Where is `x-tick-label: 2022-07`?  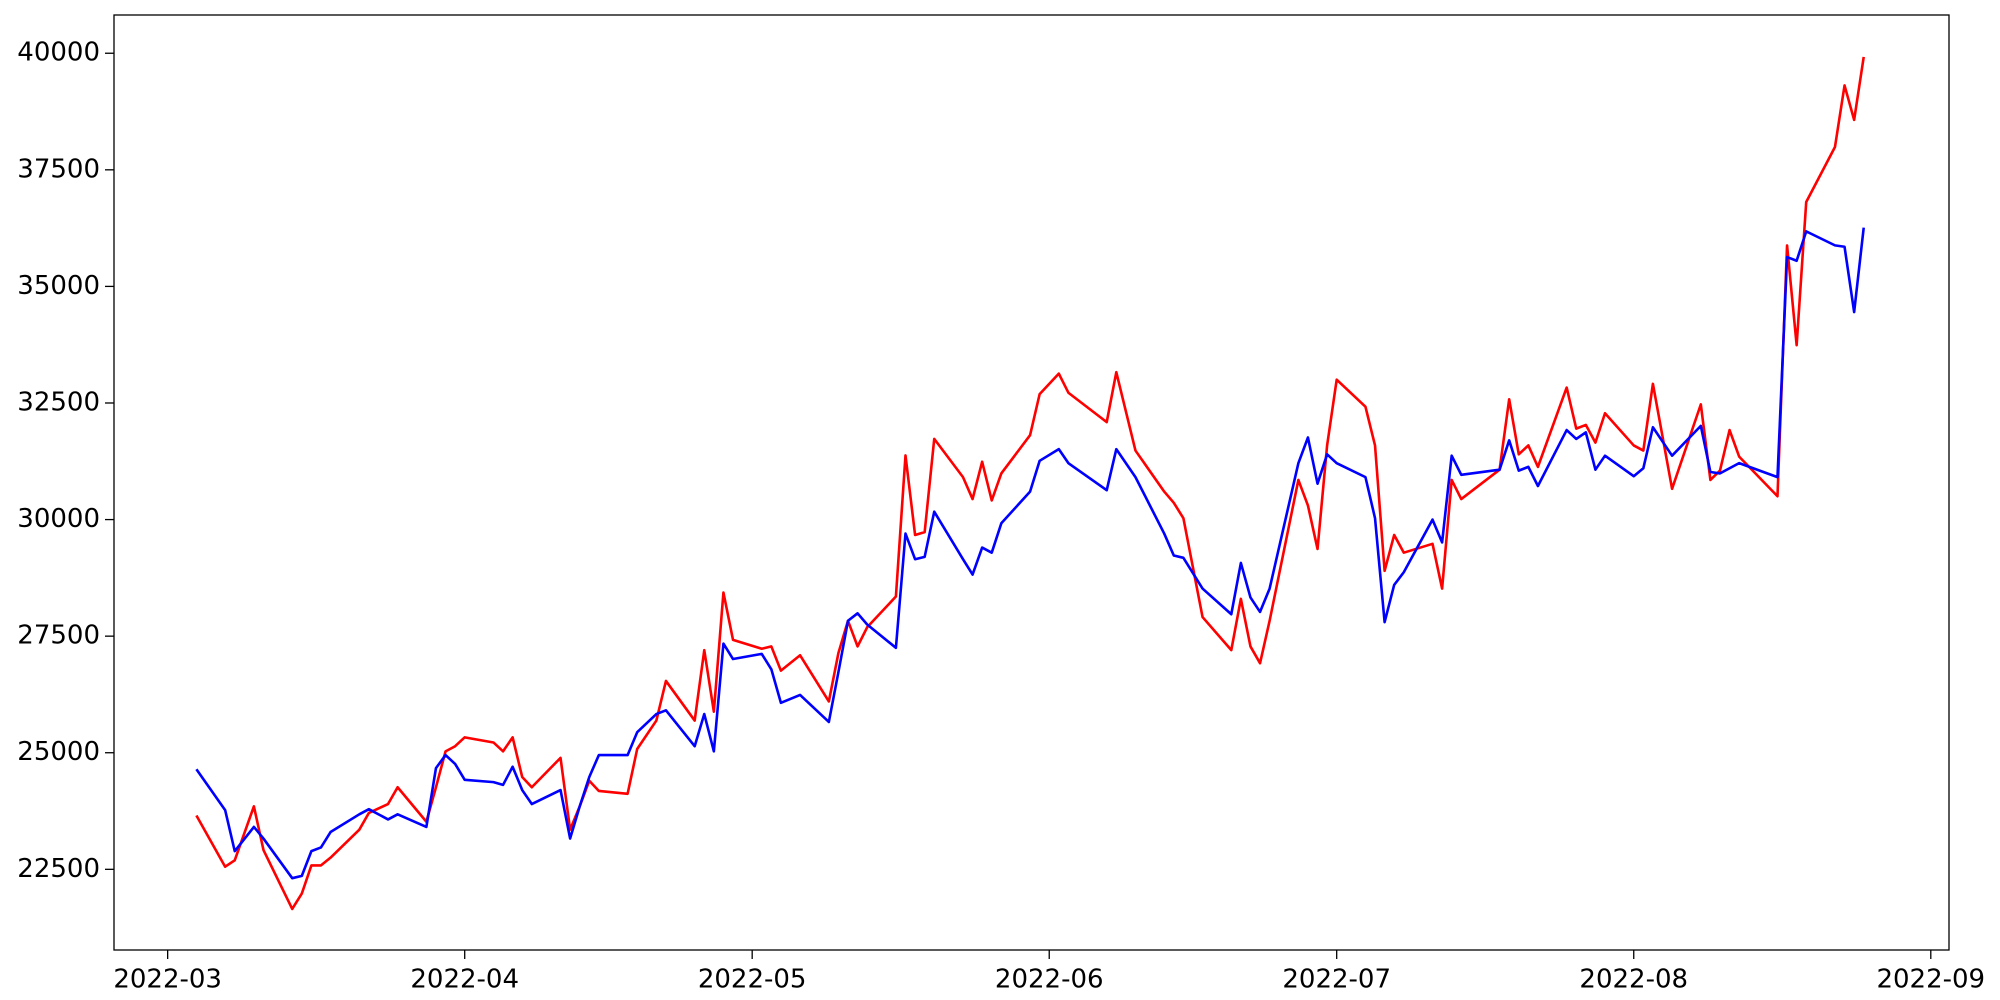
x-tick-label: 2022-07 is located at coordinates (1336, 980).